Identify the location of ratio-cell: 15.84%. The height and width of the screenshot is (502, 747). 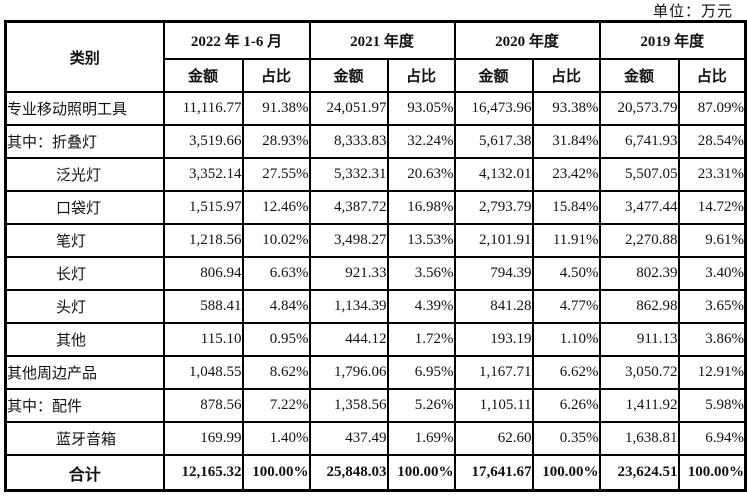
(566, 207).